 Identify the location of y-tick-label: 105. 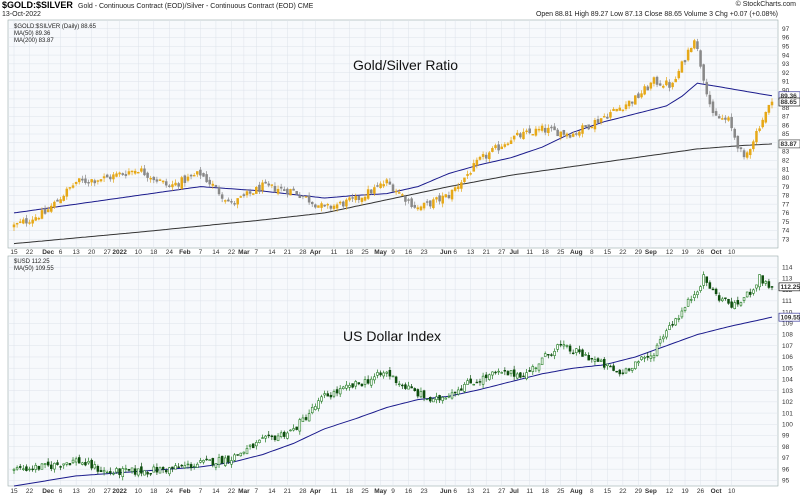
(787, 368).